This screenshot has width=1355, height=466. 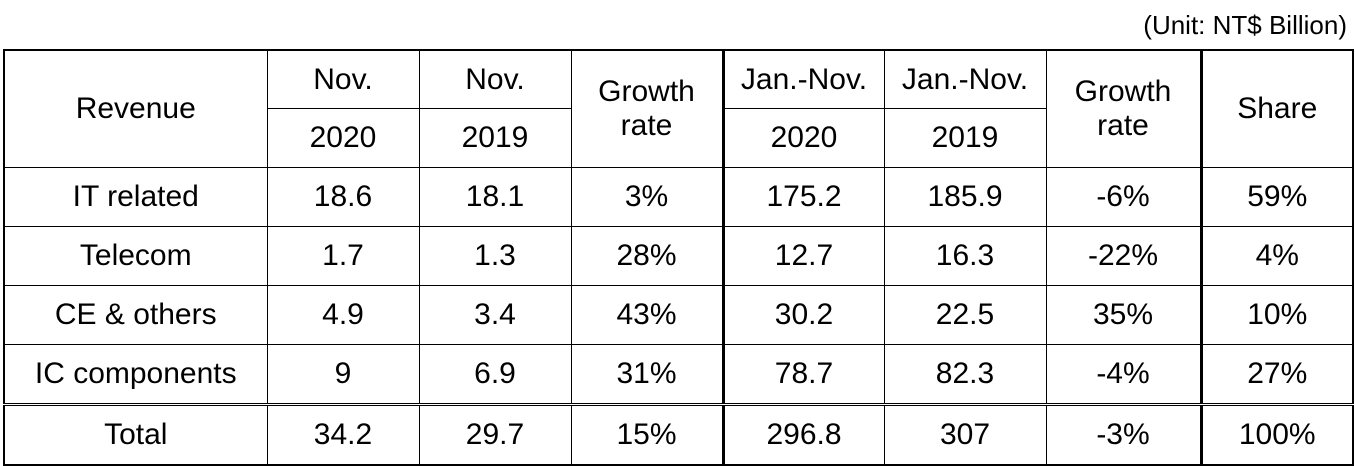 I want to click on cell-label: CE & others, so click(x=135, y=315).